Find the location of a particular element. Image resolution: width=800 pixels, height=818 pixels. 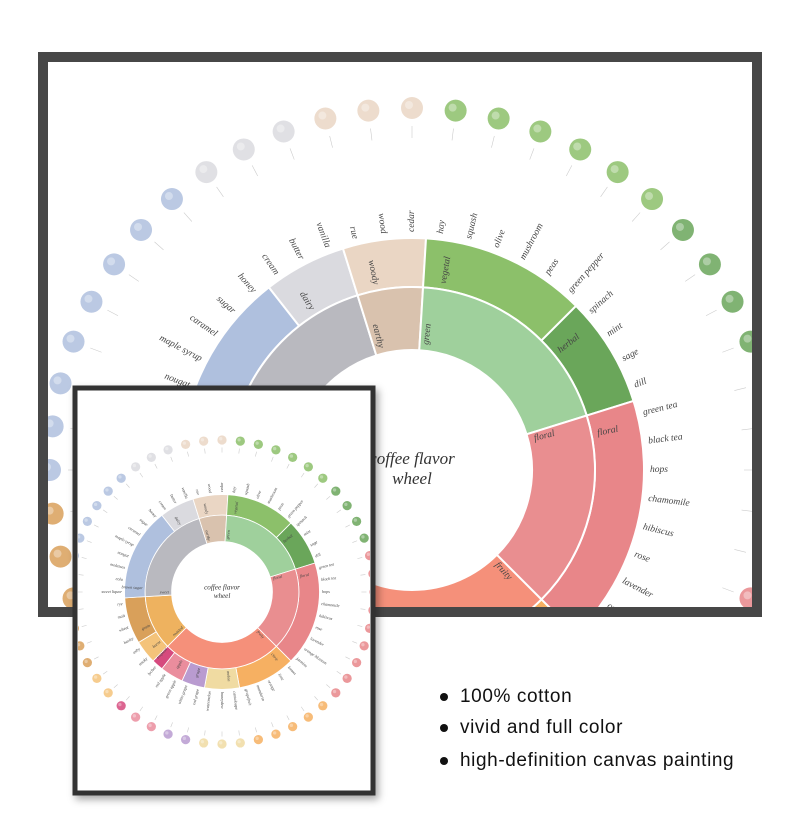

flavor-label: rye is located at coordinates (120, 604).